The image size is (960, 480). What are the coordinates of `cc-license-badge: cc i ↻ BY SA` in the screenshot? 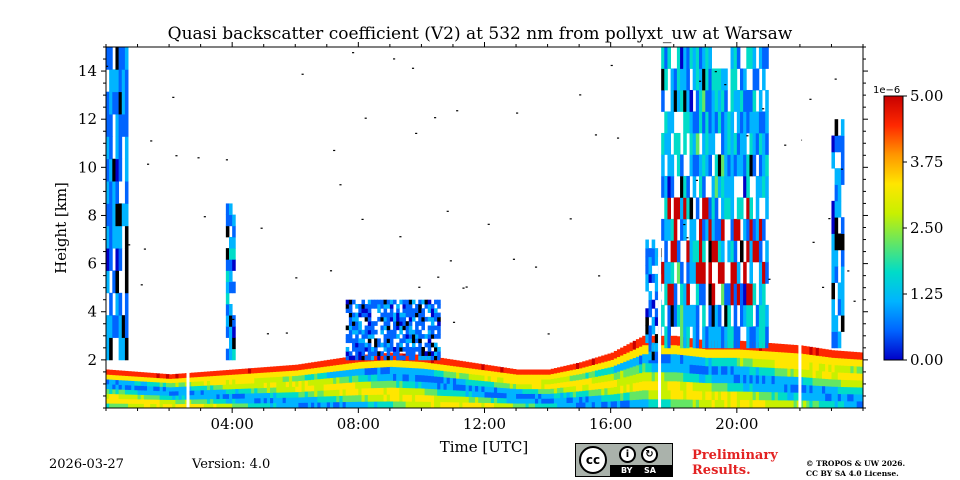 It's located at (624, 460).